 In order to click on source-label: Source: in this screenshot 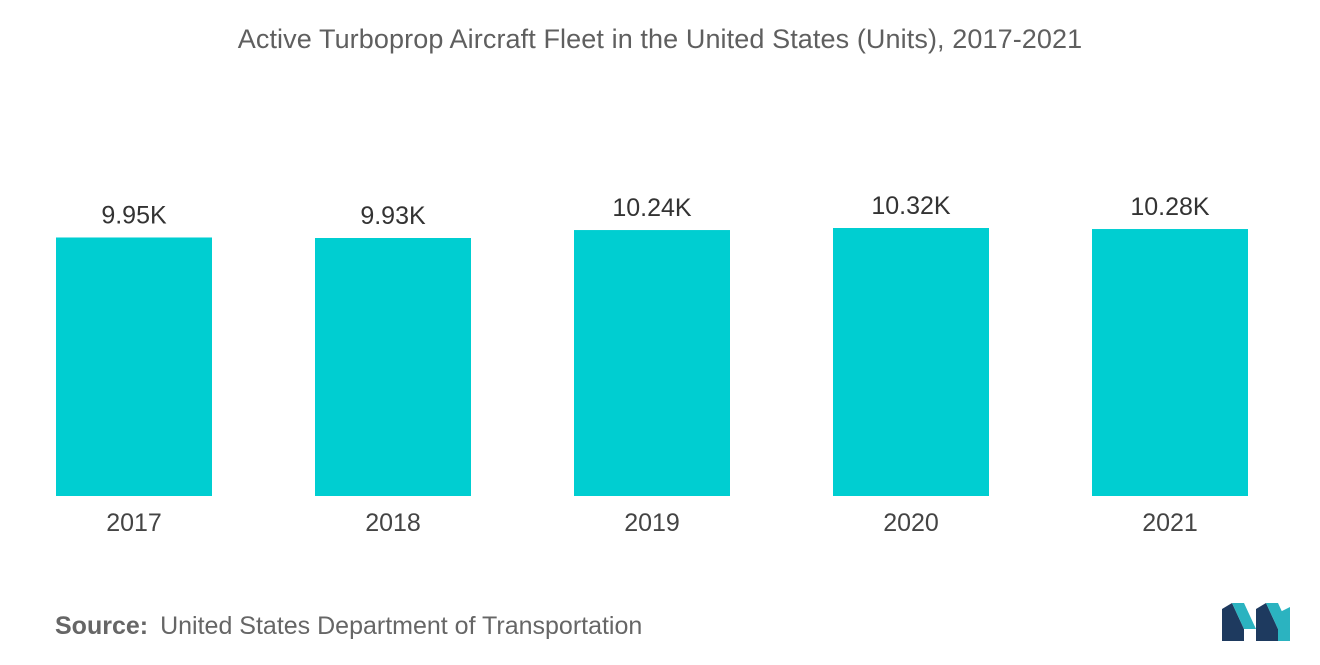, I will do `click(102, 626)`.